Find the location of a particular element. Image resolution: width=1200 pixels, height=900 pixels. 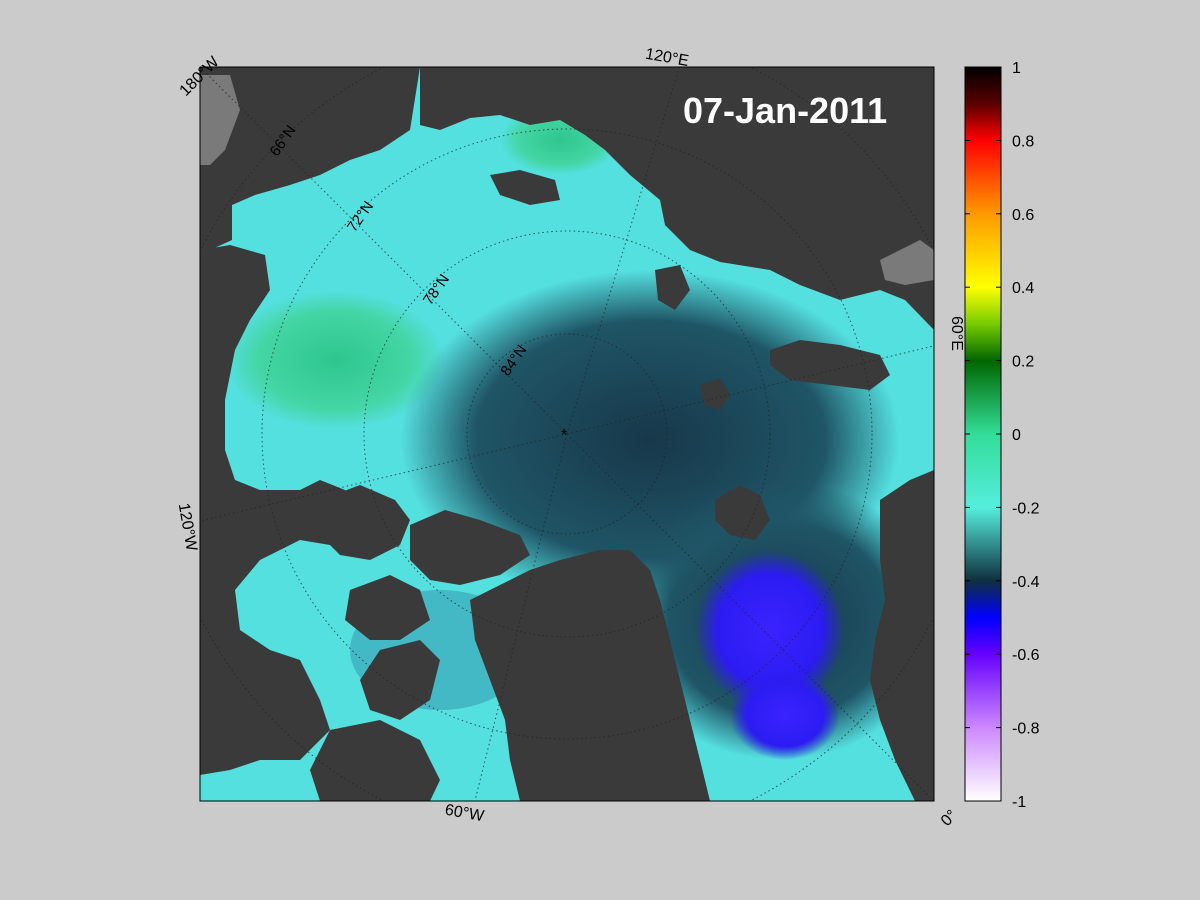

colorbar-tick-label: -0.8 is located at coordinates (1026, 729).